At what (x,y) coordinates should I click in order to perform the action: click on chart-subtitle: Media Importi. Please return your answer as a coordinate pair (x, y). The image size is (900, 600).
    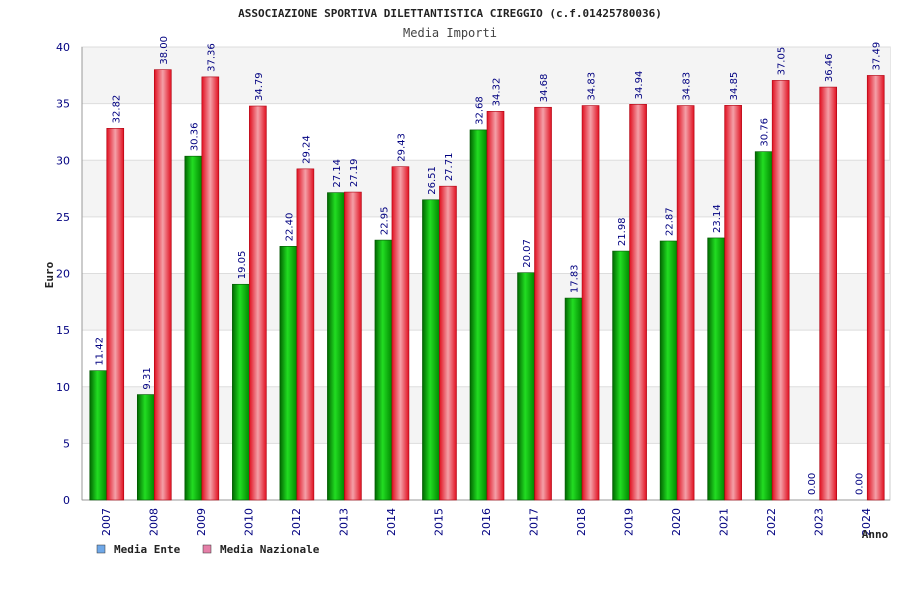
    Looking at the image, I should click on (450, 33).